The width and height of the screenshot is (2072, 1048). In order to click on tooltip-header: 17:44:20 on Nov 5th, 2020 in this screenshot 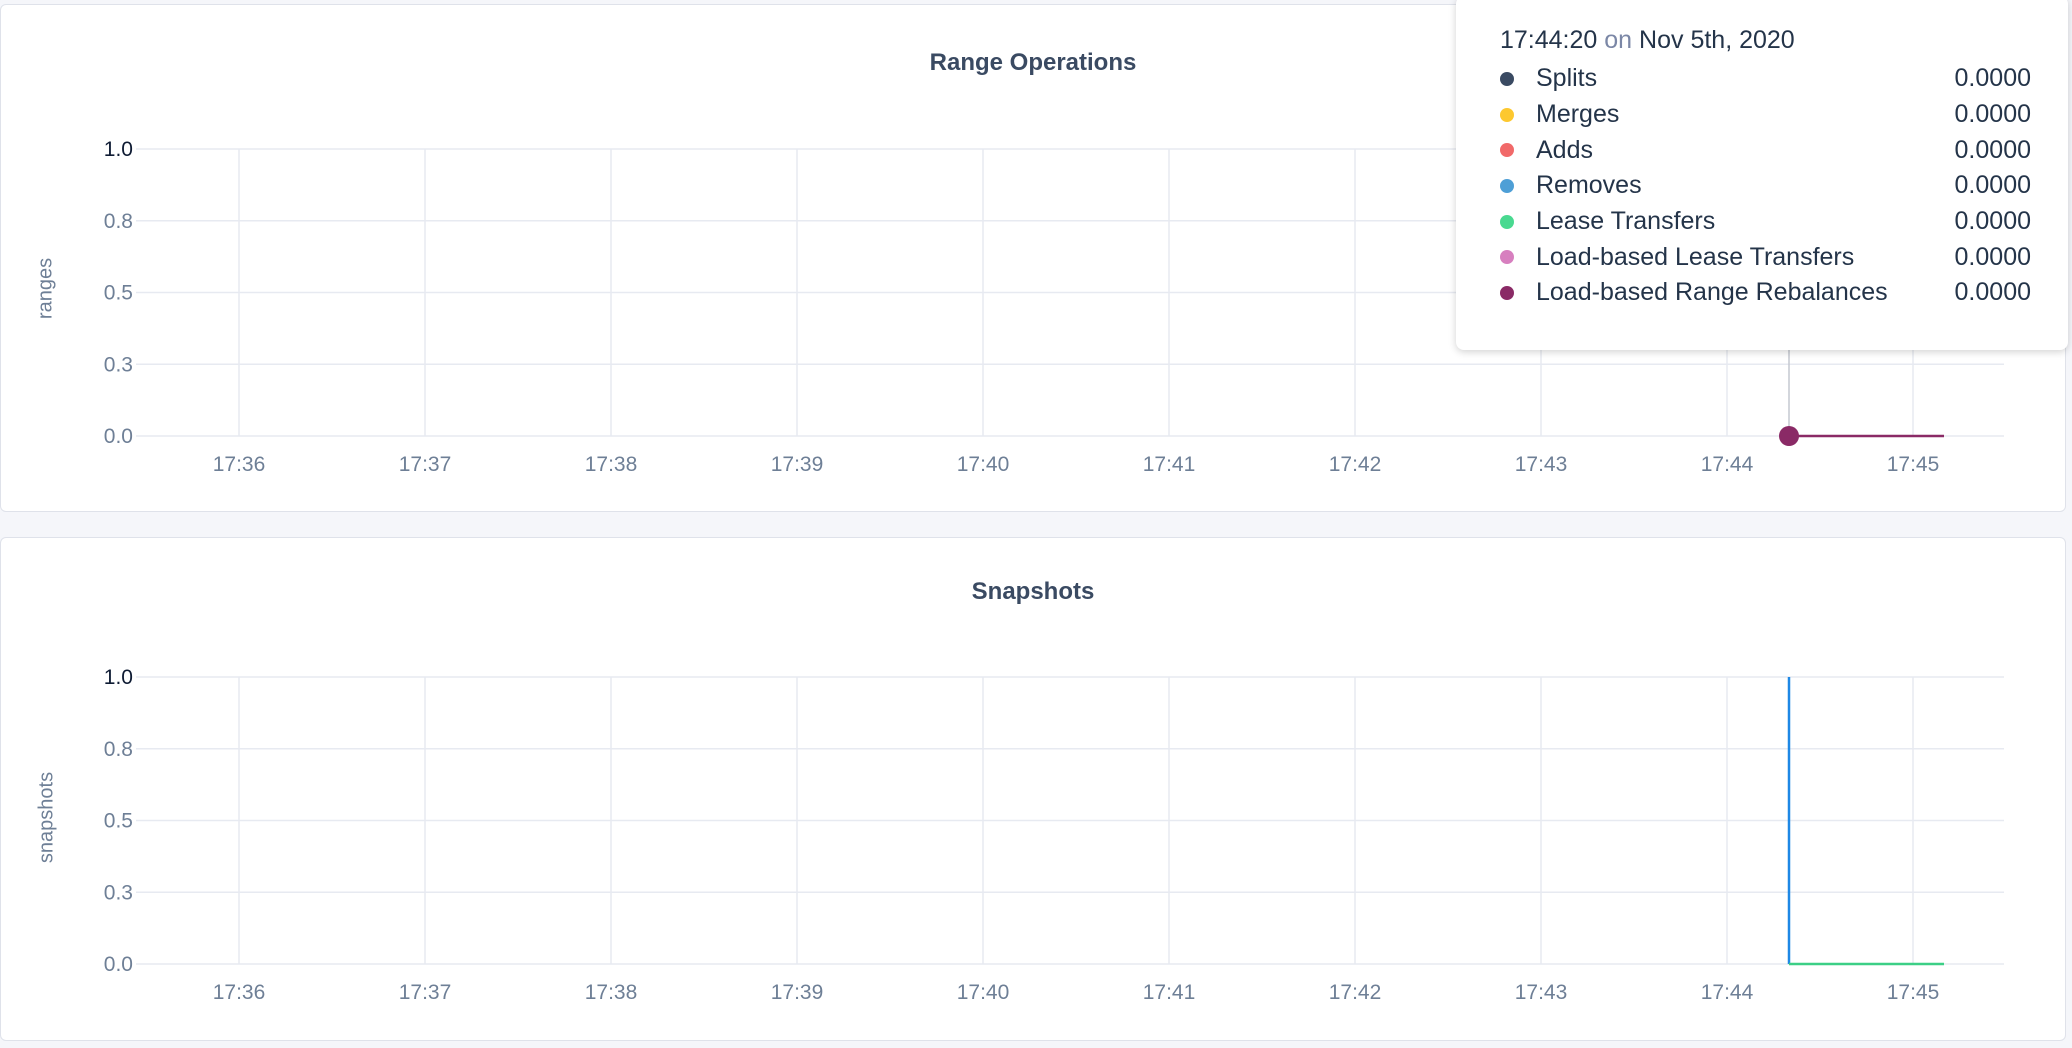, I will do `click(1784, 40)`.